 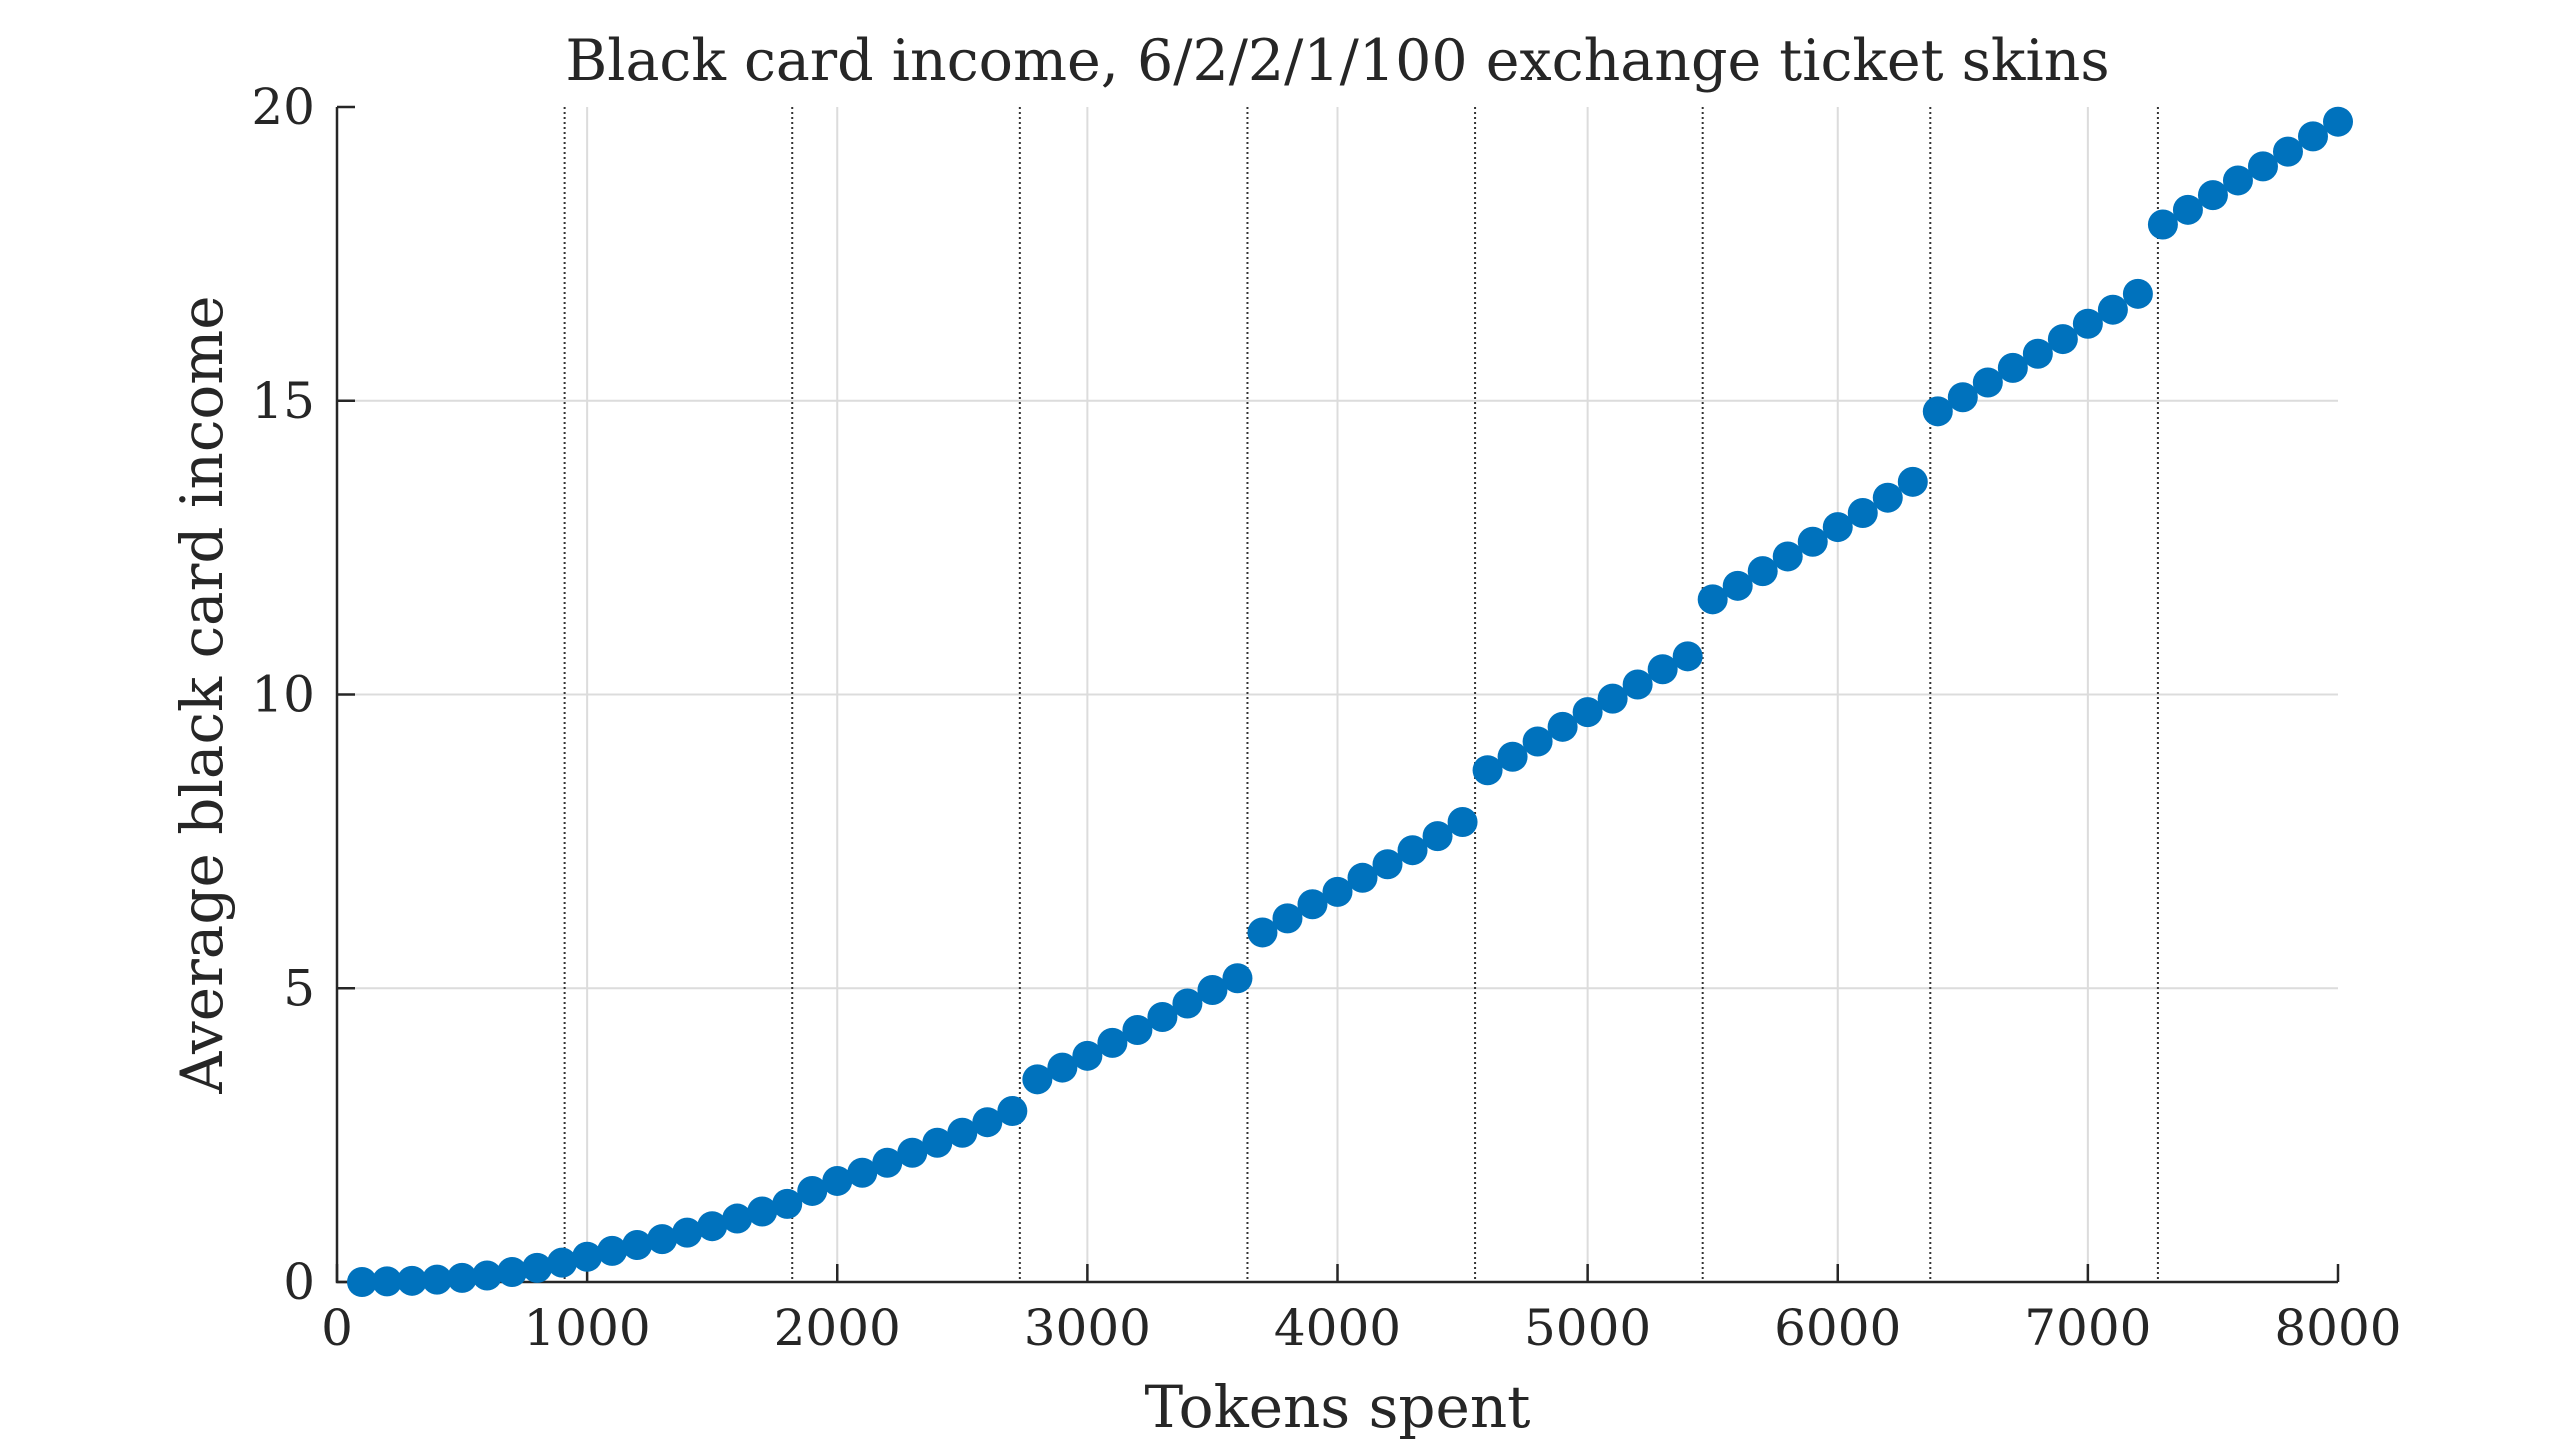 What do you see at coordinates (337, 1328) in the screenshot?
I see `x-tick-label: 0` at bounding box center [337, 1328].